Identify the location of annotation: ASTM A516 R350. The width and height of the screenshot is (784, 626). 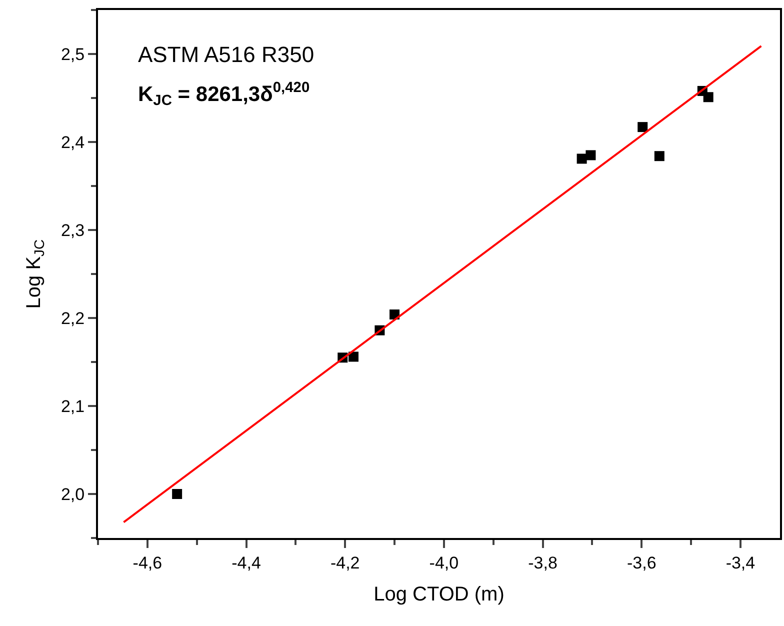
(226, 54).